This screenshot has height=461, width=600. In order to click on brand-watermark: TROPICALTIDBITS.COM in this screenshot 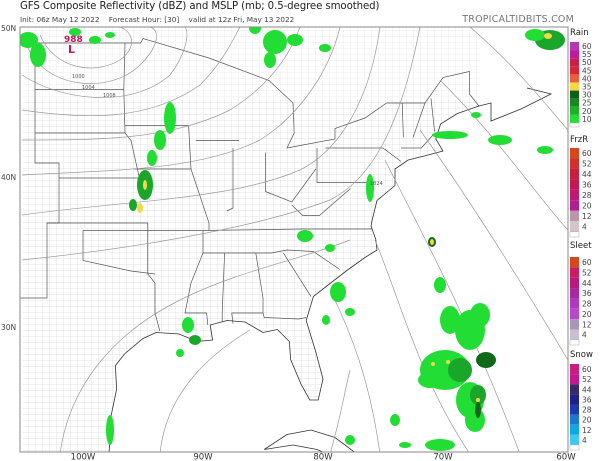, I will do `click(518, 19)`.